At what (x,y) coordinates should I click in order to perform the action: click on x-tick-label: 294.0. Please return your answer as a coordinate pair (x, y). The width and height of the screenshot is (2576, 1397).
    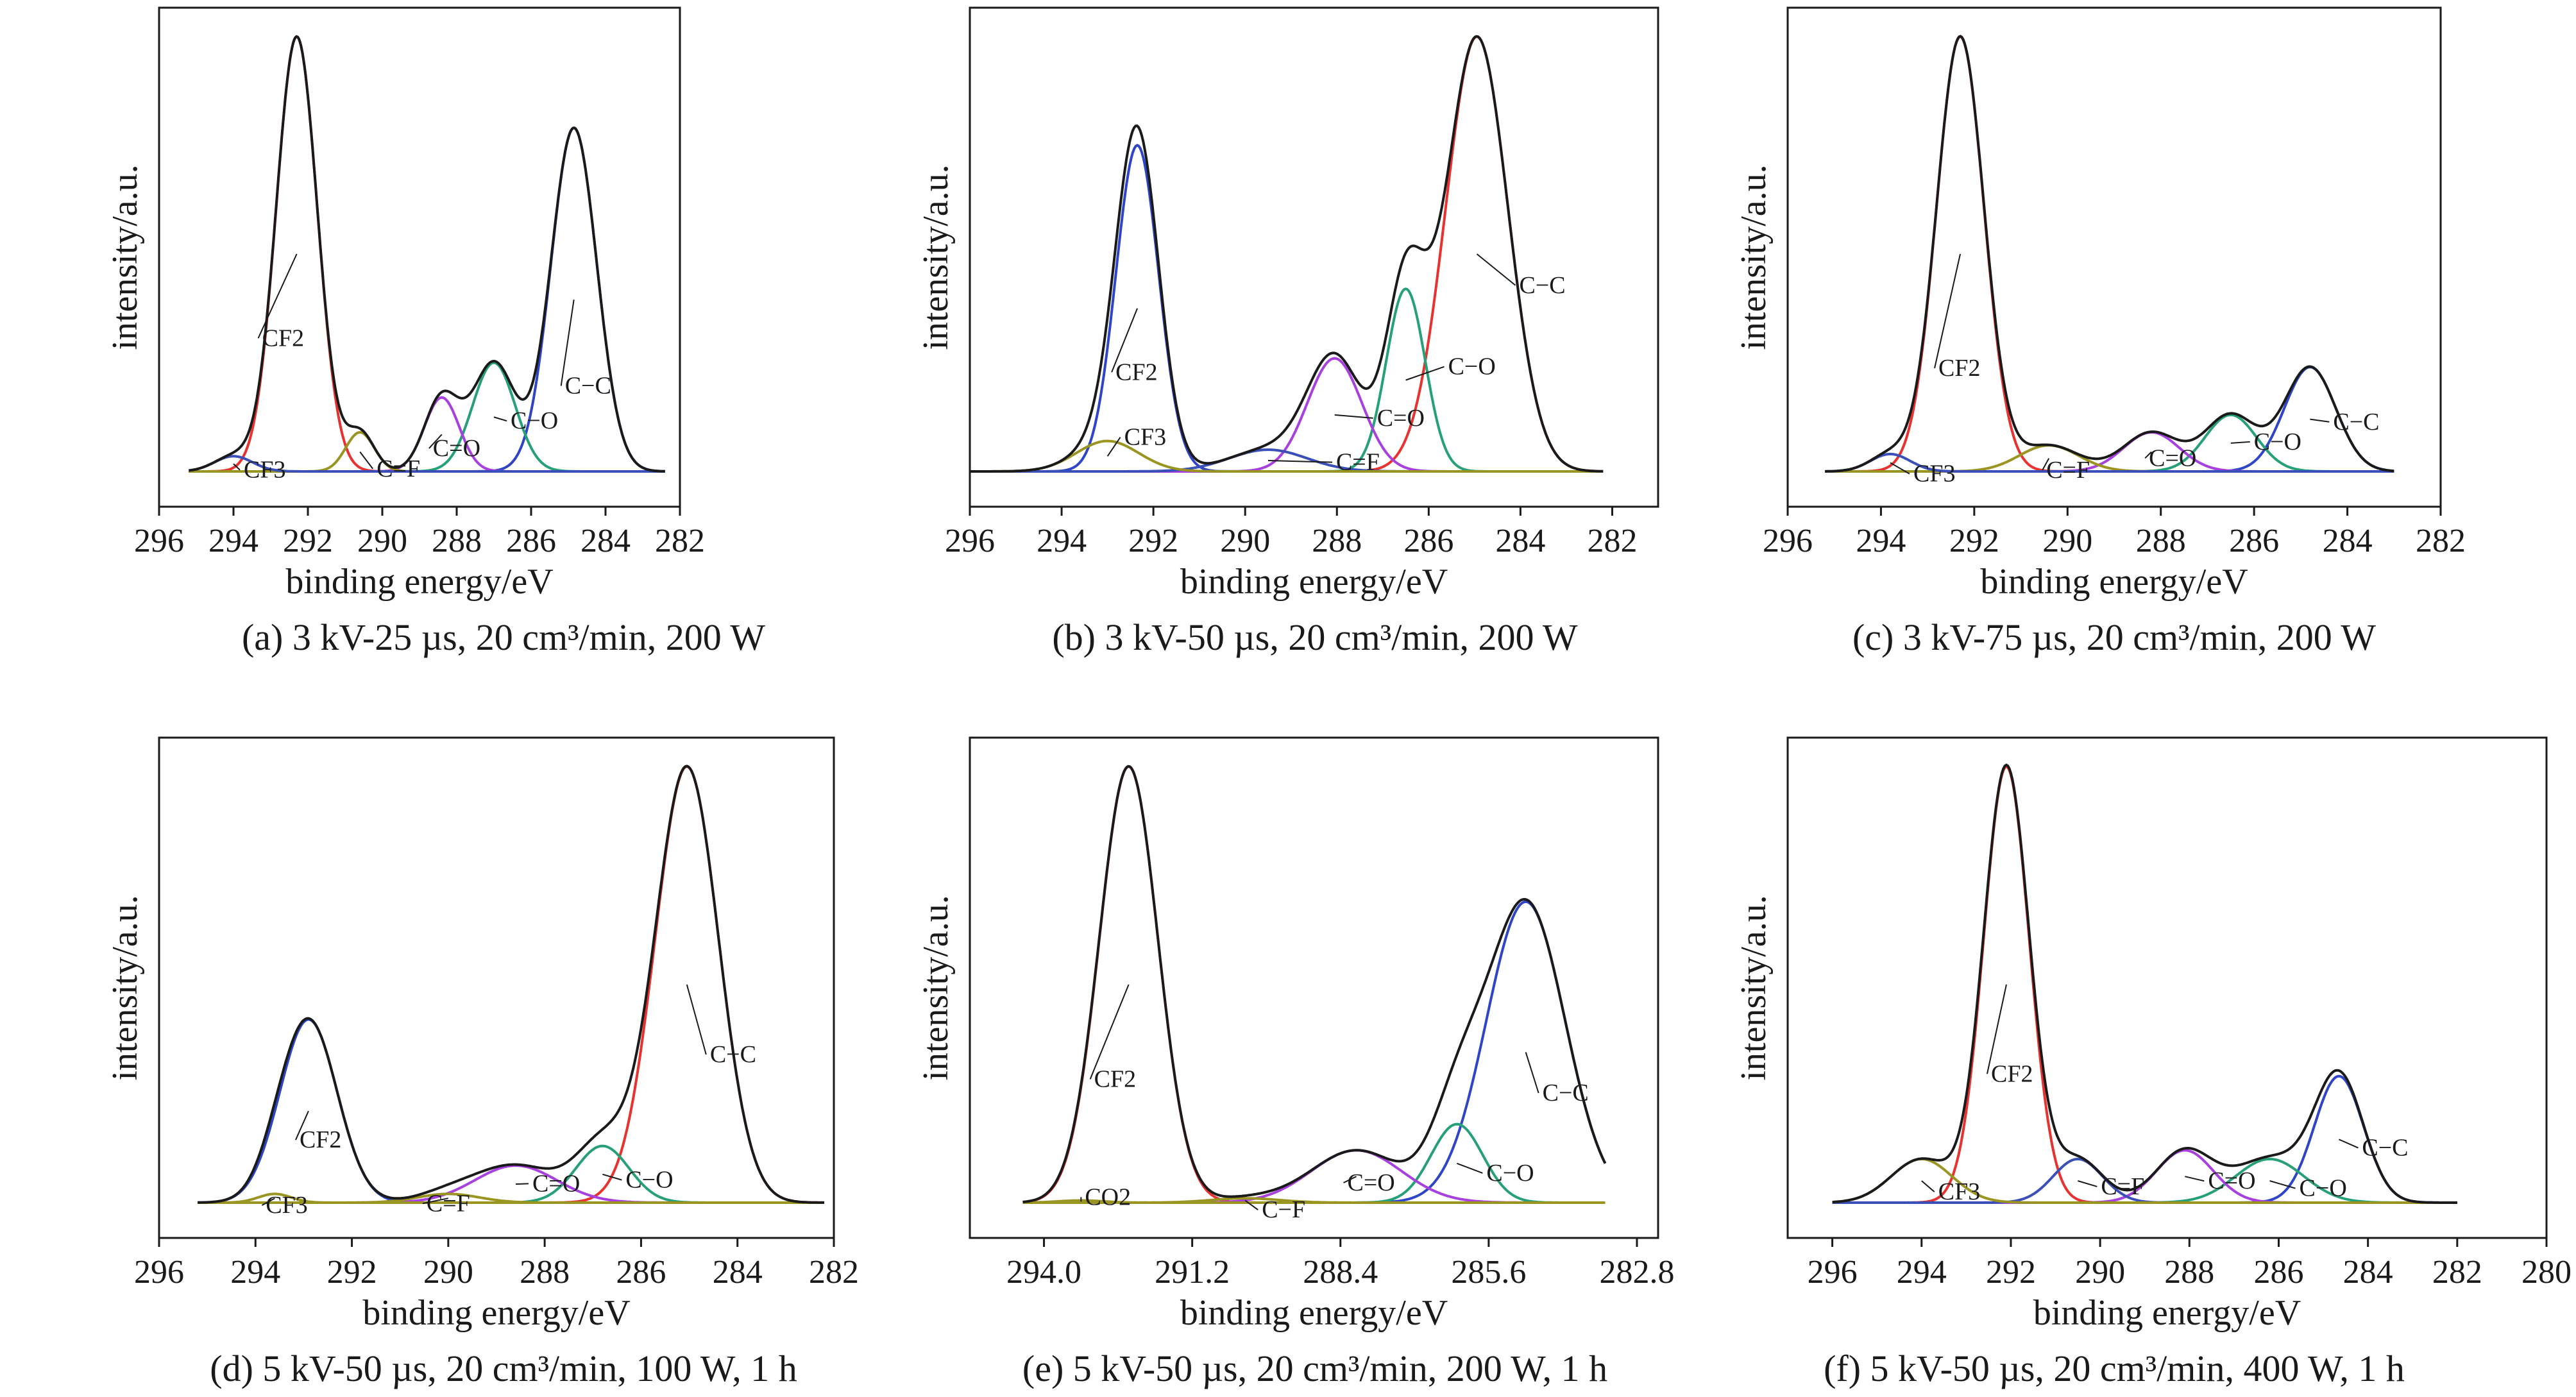
    Looking at the image, I should click on (1043, 1272).